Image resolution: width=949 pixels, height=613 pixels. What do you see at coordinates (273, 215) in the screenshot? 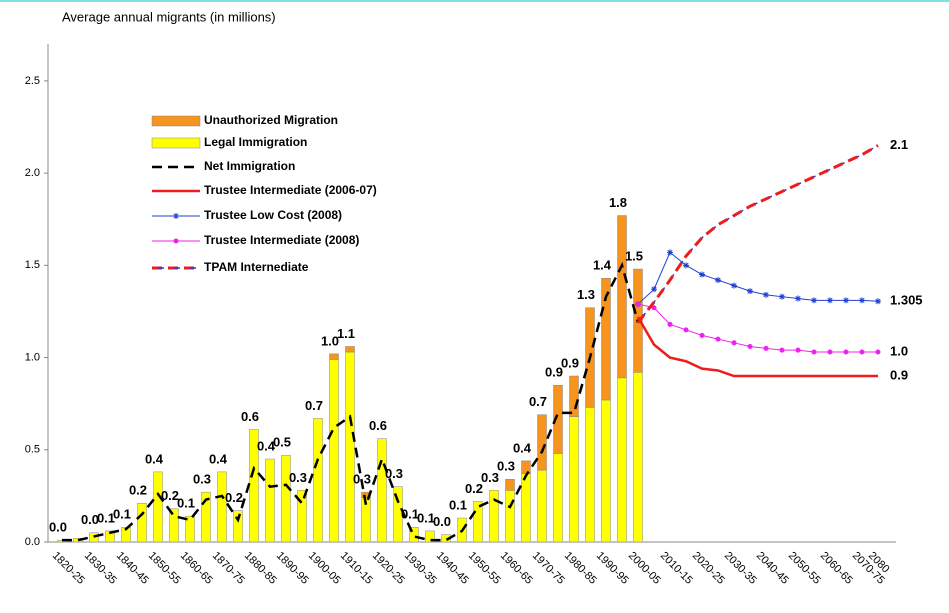
I see `legend-label: Trustee Low Cost (2008)` at bounding box center [273, 215].